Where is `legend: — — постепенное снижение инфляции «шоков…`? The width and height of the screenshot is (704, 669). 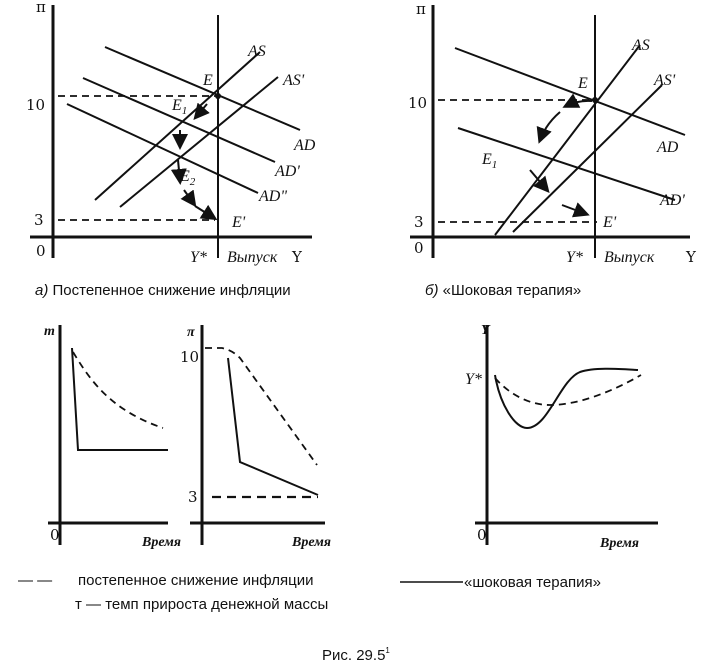
legend: — — постепенное снижение инфляции «шоков… is located at coordinates (309, 618).